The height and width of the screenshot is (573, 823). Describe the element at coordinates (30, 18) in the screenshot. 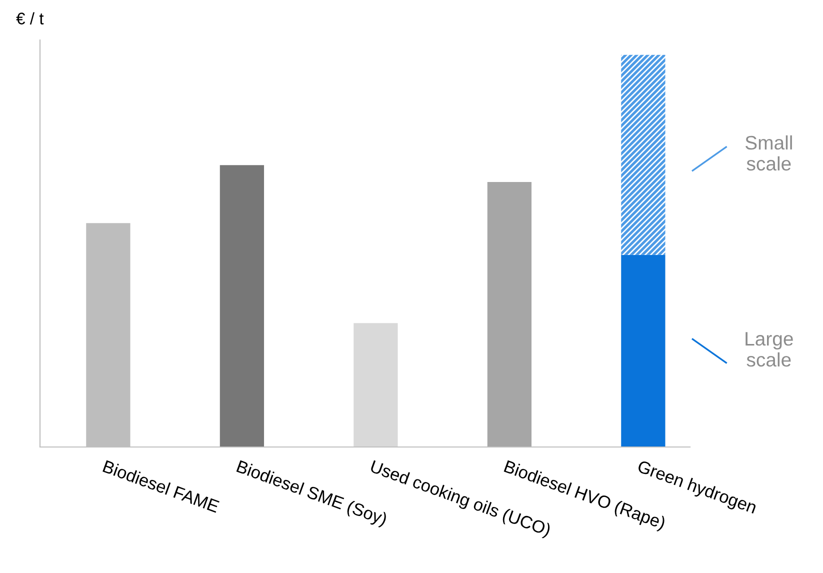

I see `y-axis-title: € / t` at that location.